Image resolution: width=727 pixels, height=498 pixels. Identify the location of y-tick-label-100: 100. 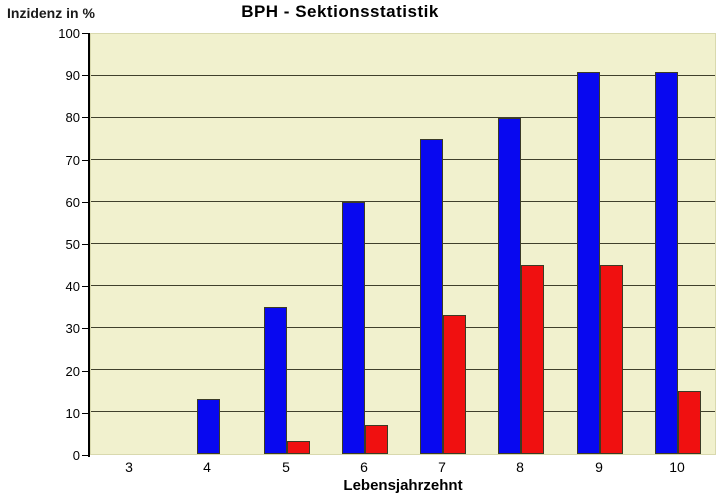
(69, 33).